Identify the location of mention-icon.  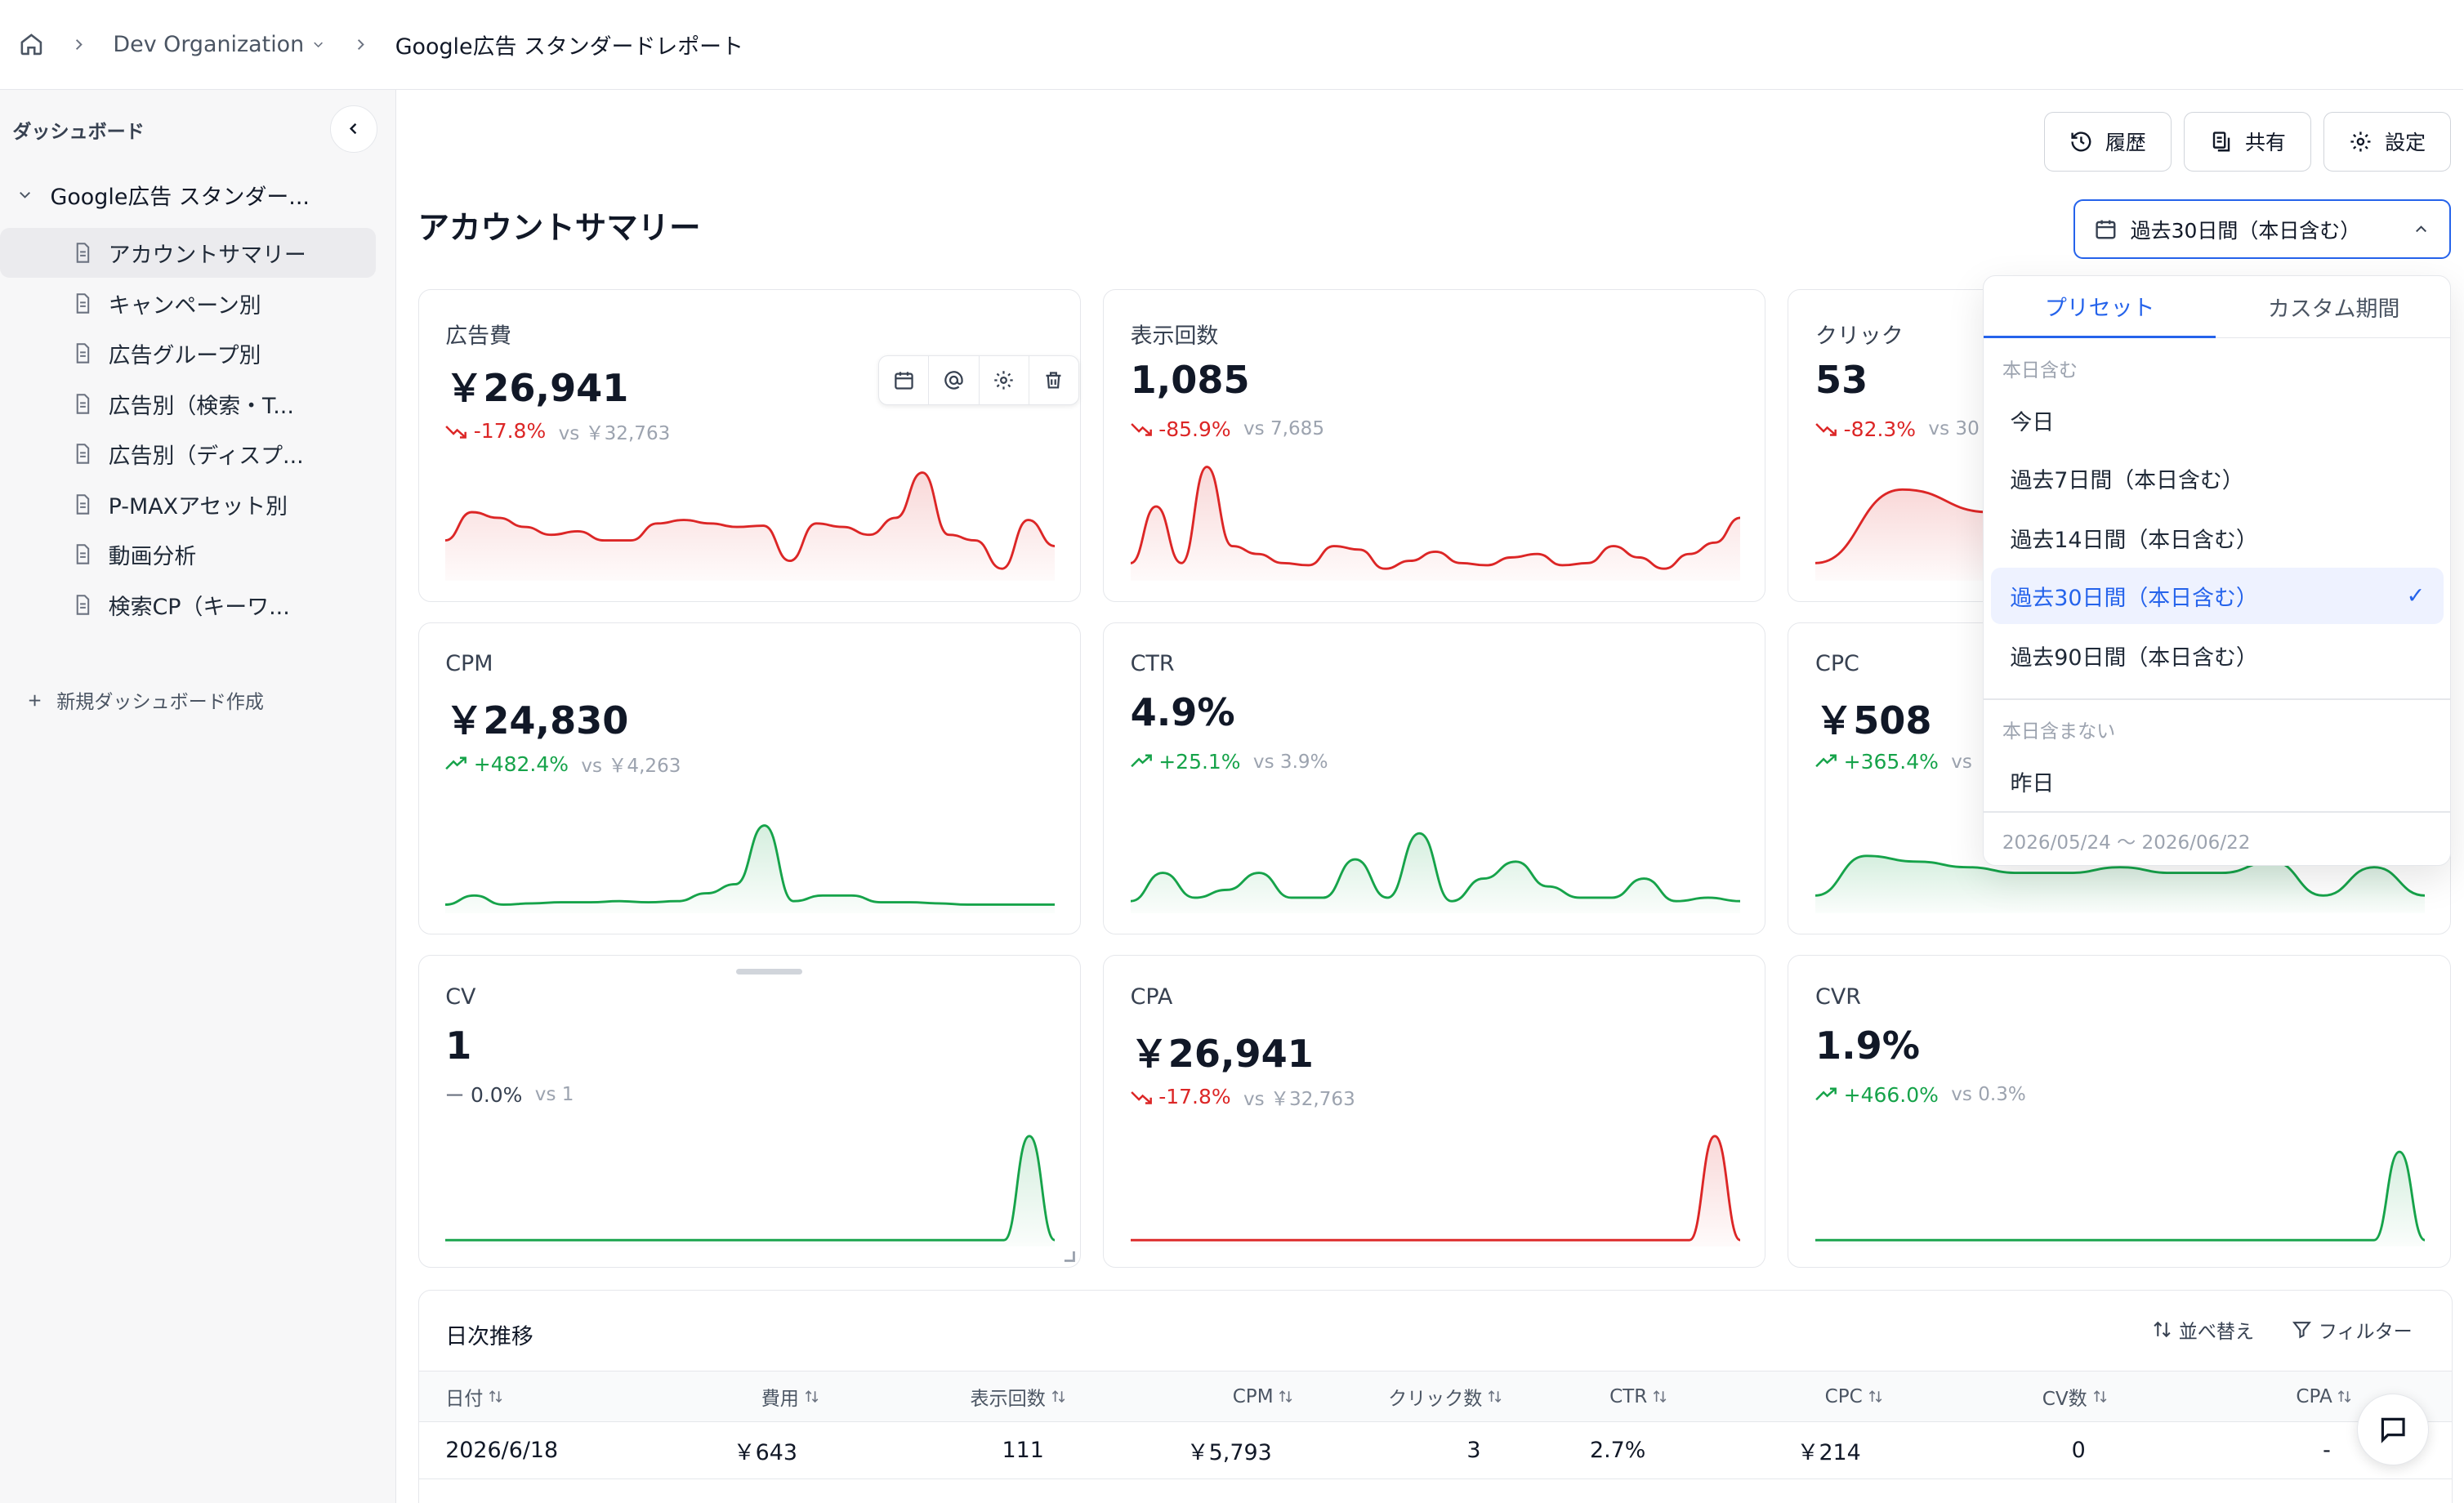
(954, 380).